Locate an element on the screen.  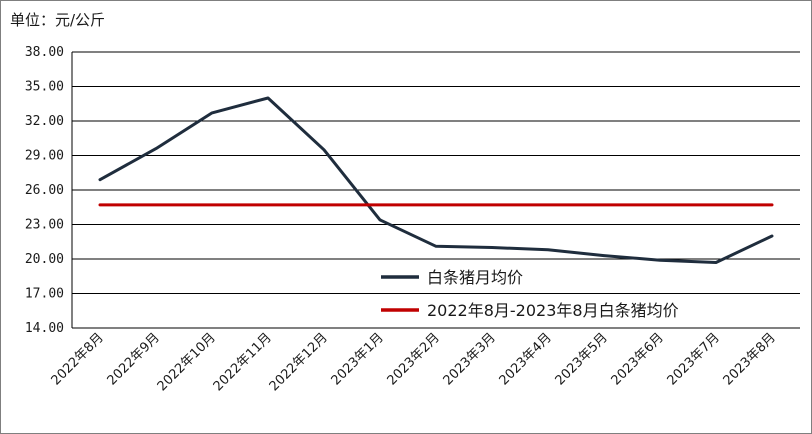
x-tick-label: 2022年12月 is located at coordinates (299, 362).